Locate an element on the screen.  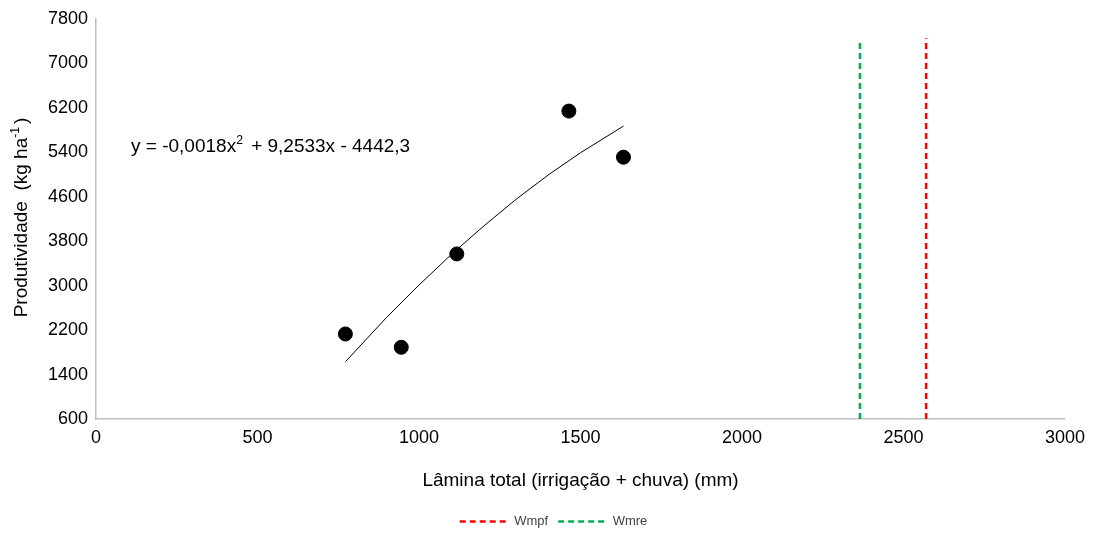
x-tick-label: 2500 is located at coordinates (903, 436).